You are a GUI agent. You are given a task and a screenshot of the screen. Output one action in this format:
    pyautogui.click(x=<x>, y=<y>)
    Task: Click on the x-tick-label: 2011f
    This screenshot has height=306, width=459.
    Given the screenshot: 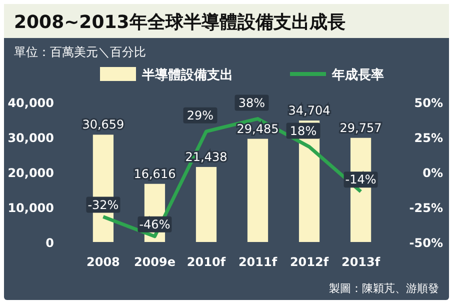 What is the action you would take?
    pyautogui.click(x=258, y=262)
    